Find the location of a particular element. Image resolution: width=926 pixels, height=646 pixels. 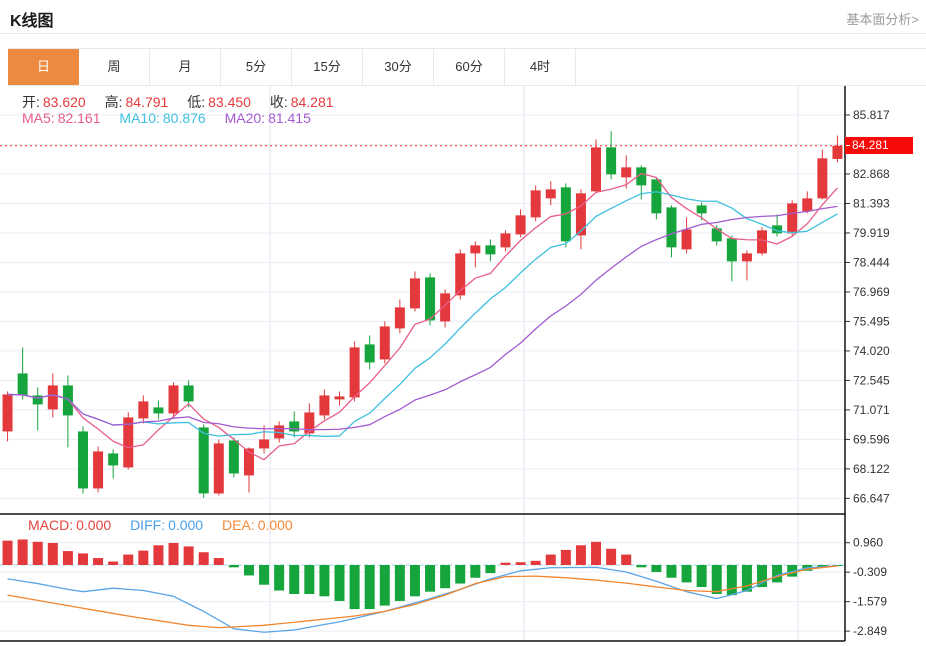

svg-text: 78.444 is located at coordinates (871, 262).